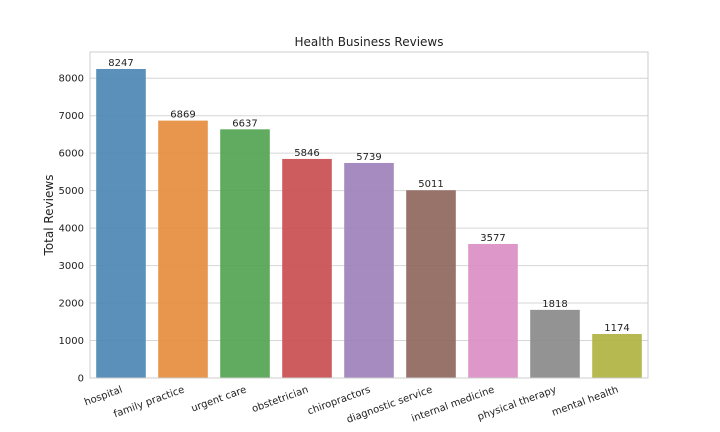  Describe the element at coordinates (71, 116) in the screenshot. I see `y-tick-label: 7000` at that location.